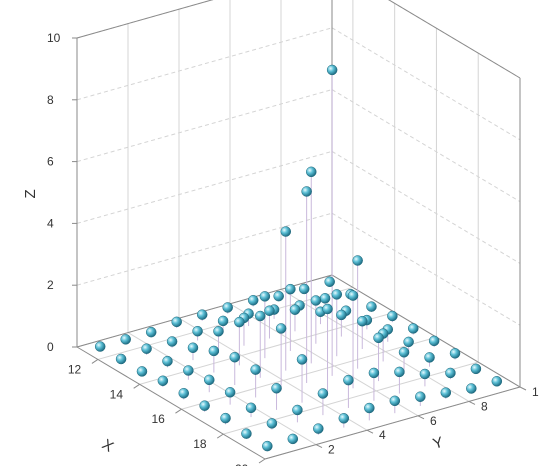 The image size is (539, 466). I want to click on x-axis-line, so click(171, 403).